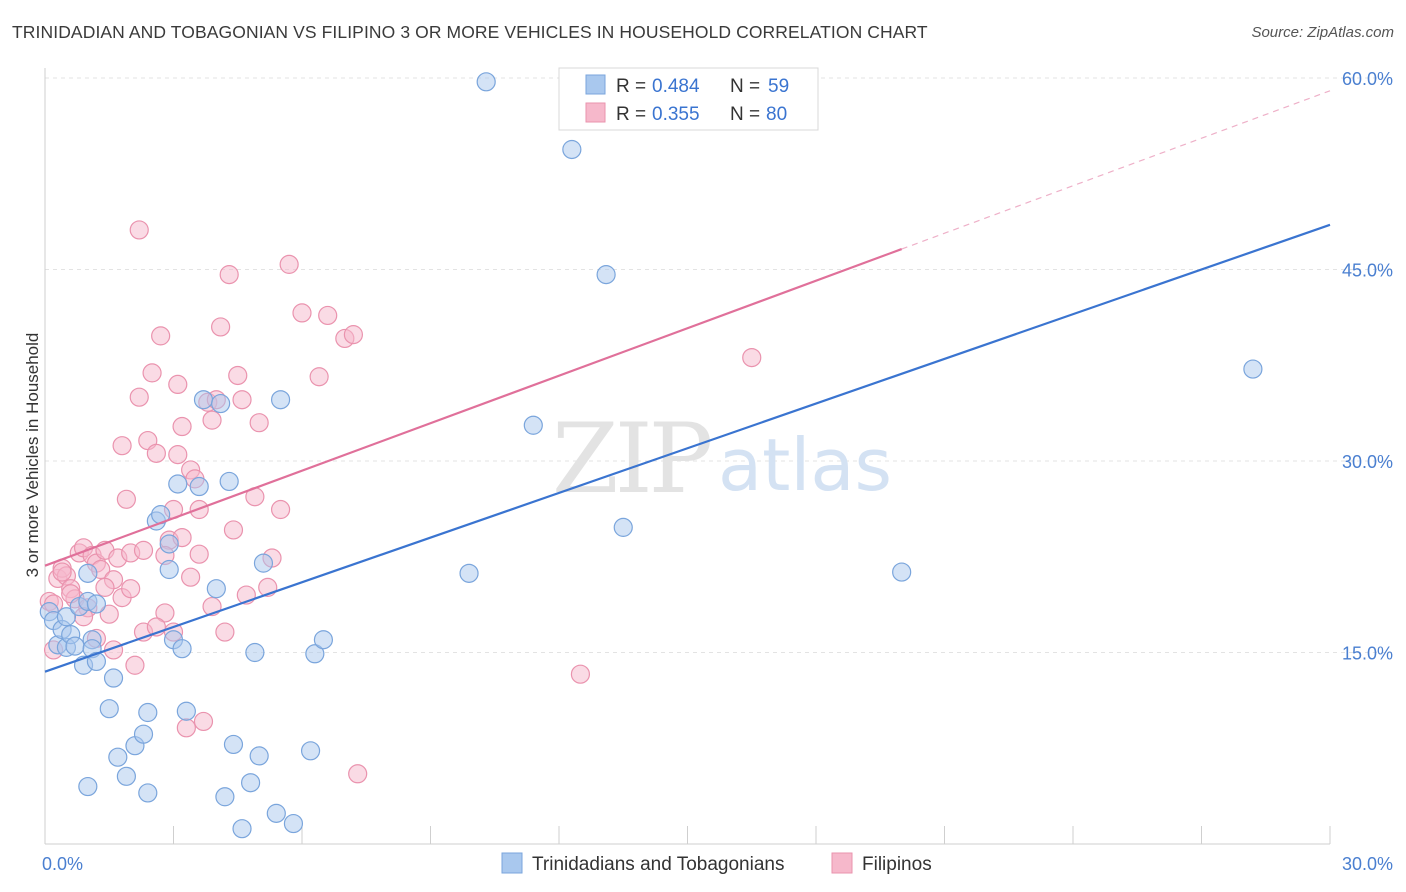 Image resolution: width=1406 pixels, height=892 pixels. What do you see at coordinates (745, 86) in the screenshot?
I see `legend-n-label-blue: N =` at bounding box center [745, 86].